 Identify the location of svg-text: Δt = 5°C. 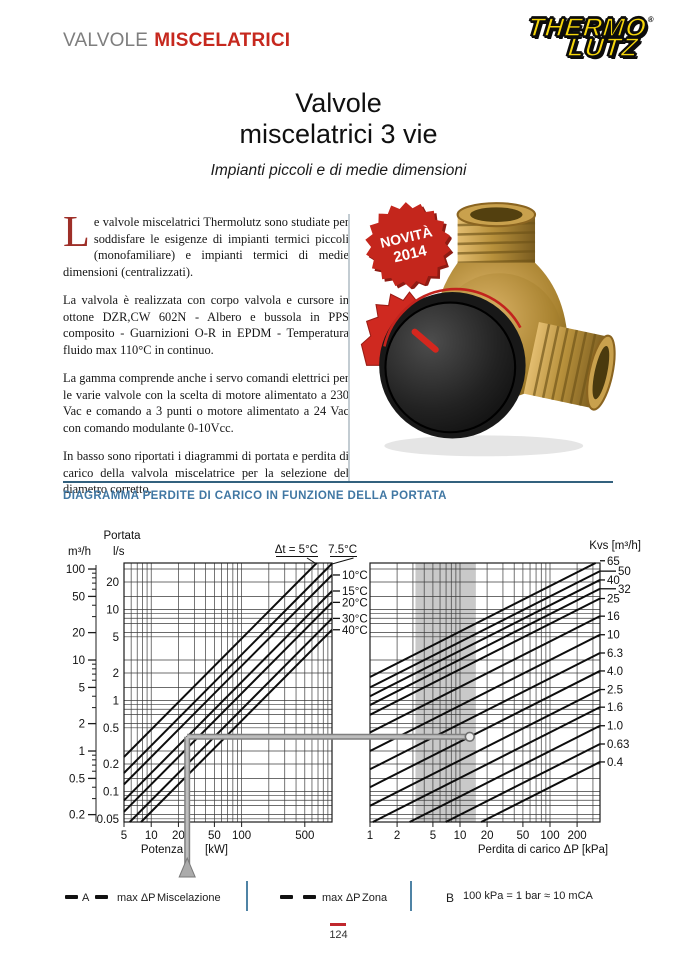
(296, 550).